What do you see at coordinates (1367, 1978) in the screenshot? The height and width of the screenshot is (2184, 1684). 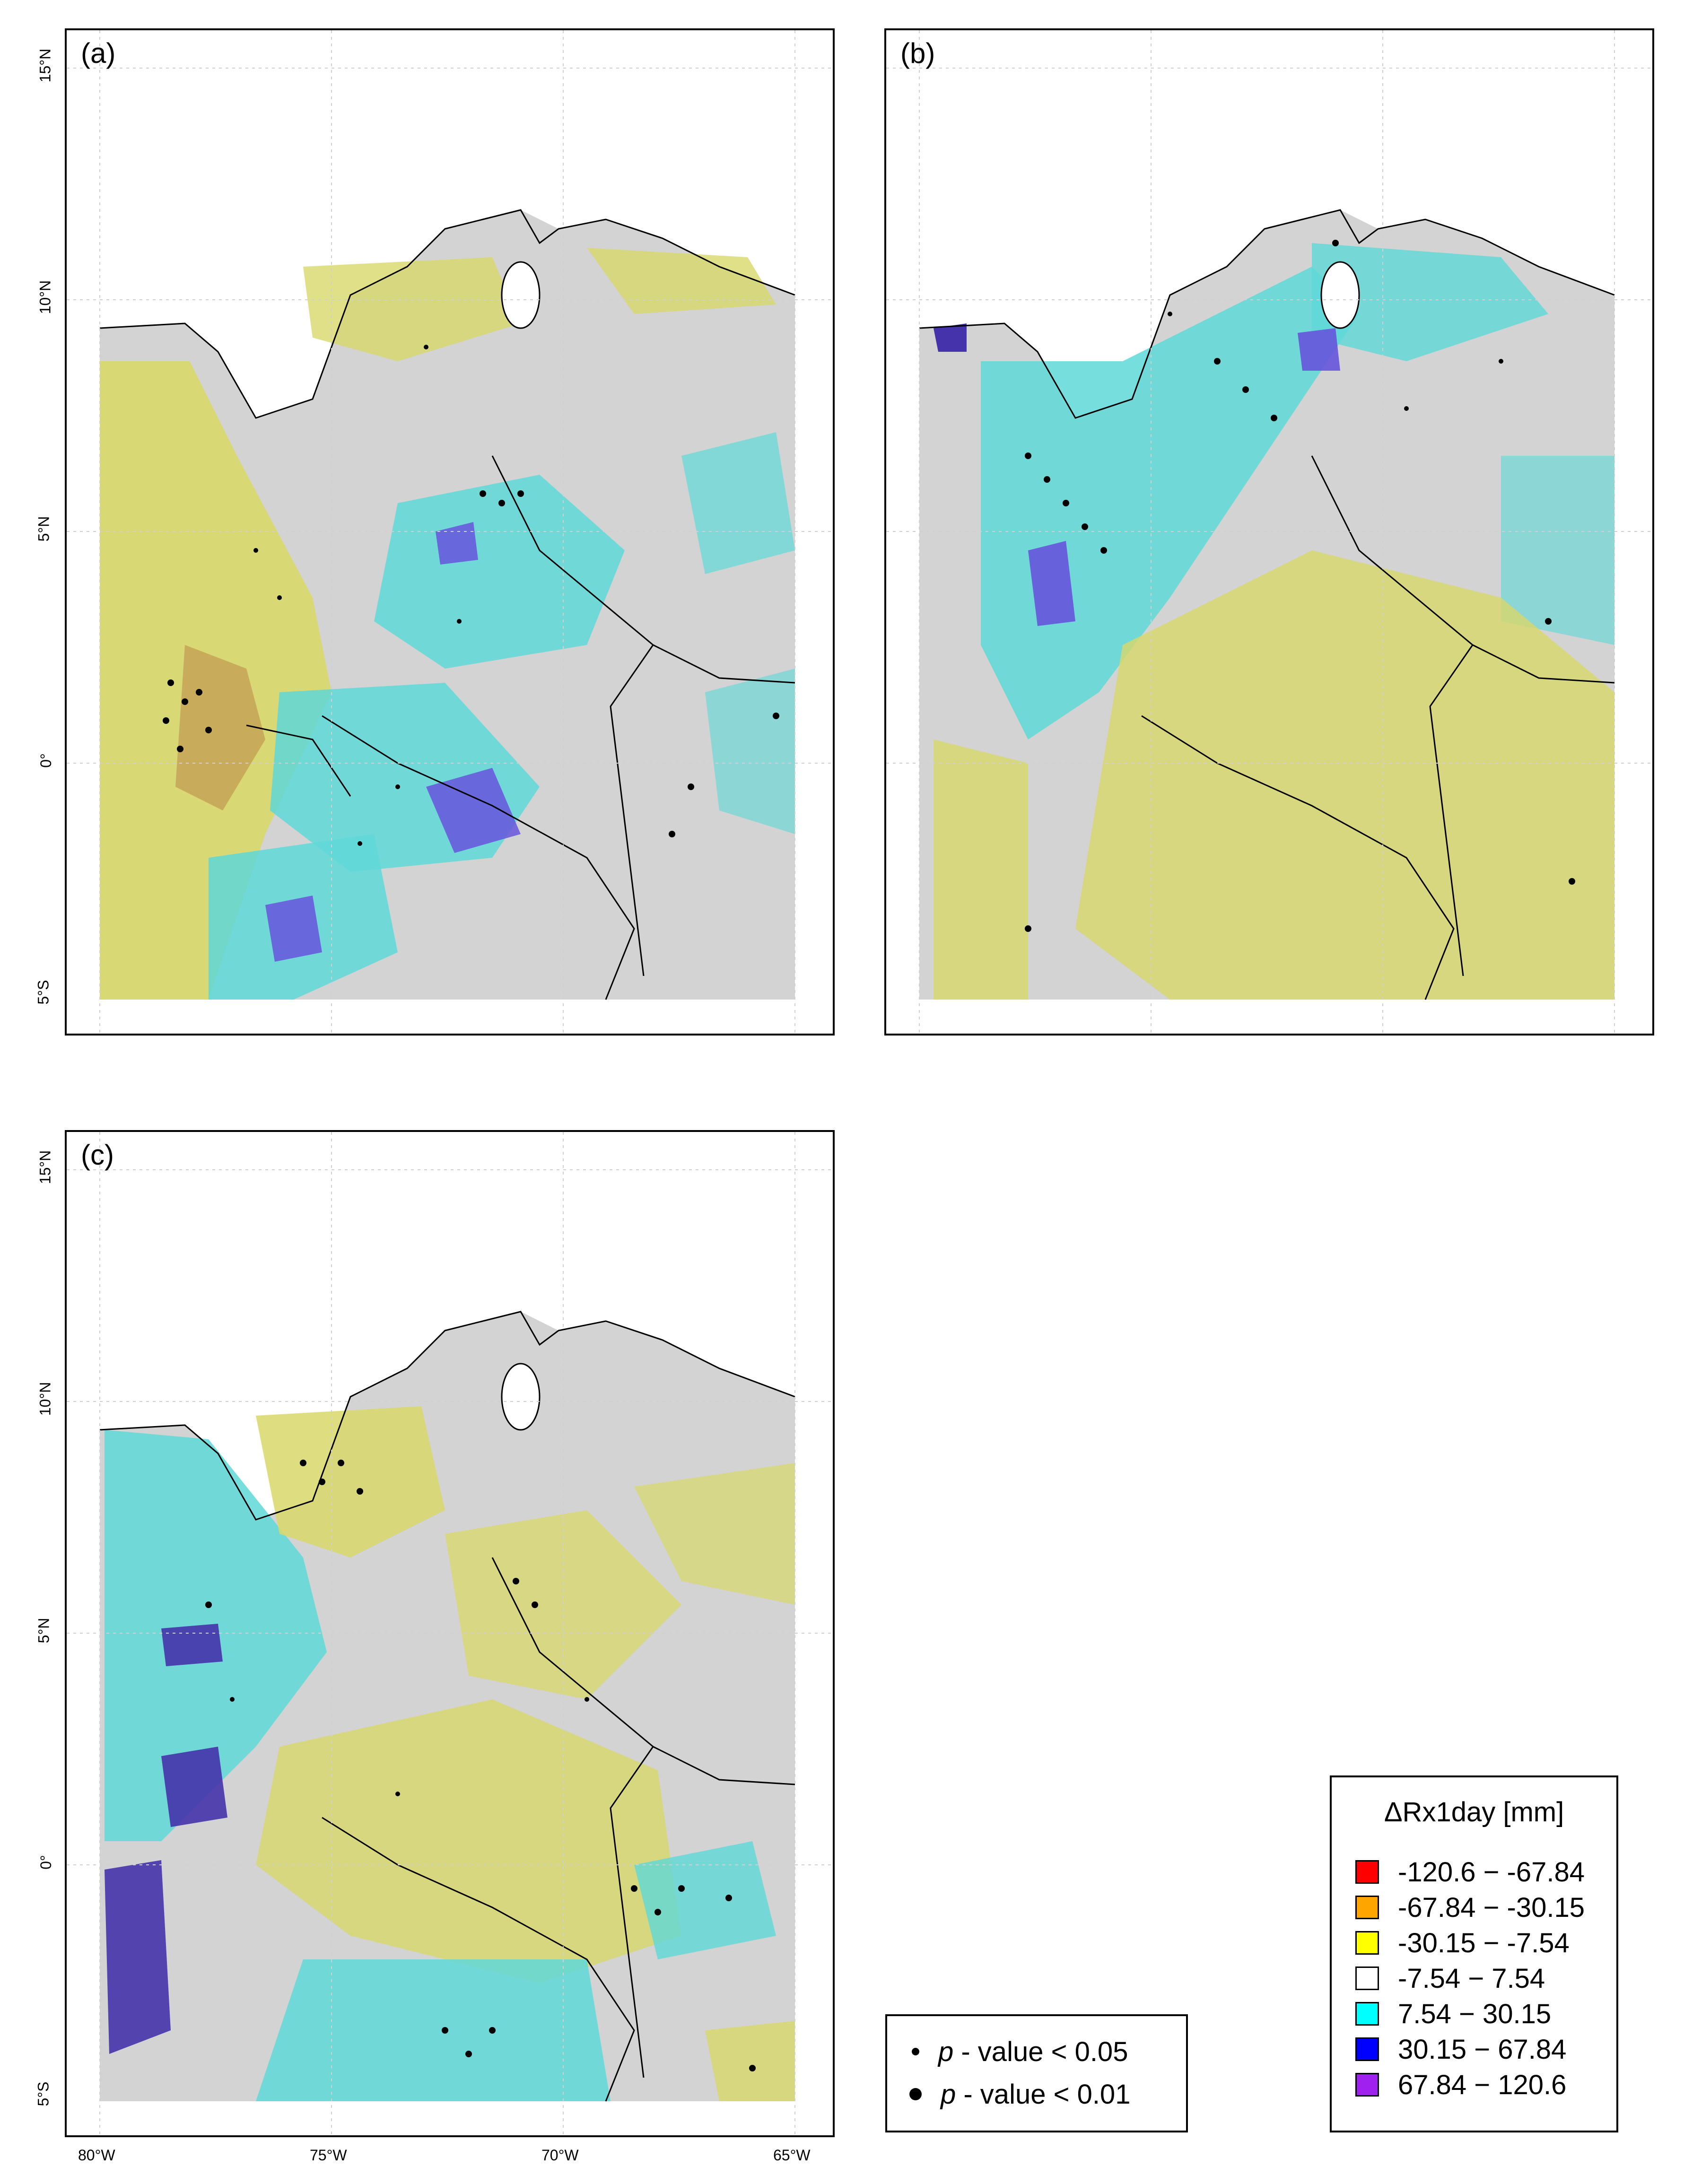 I see `legend-swatch-white` at bounding box center [1367, 1978].